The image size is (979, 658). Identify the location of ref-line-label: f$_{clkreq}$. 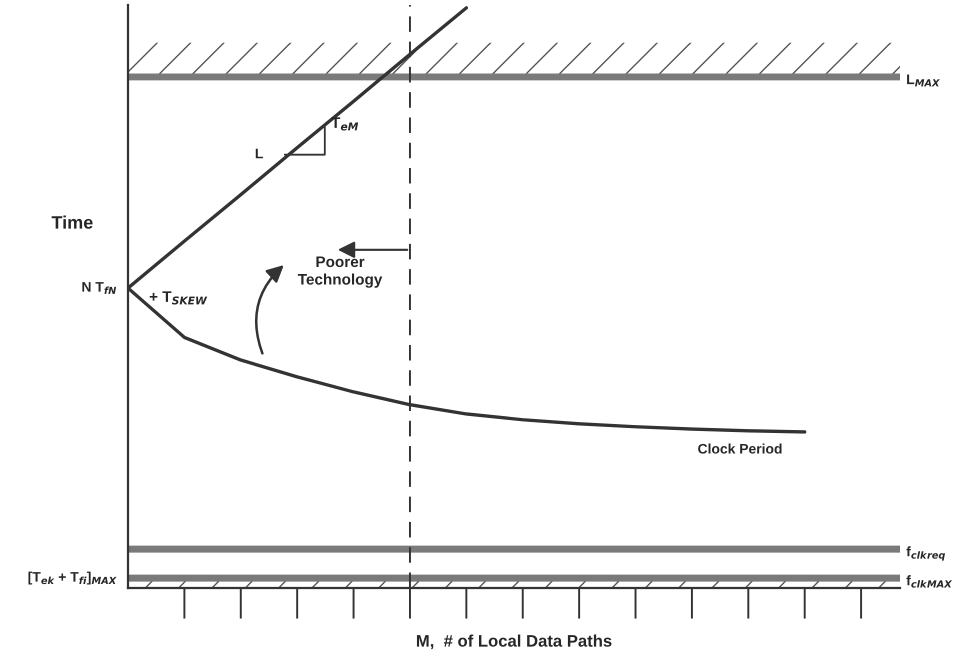
(926, 553).